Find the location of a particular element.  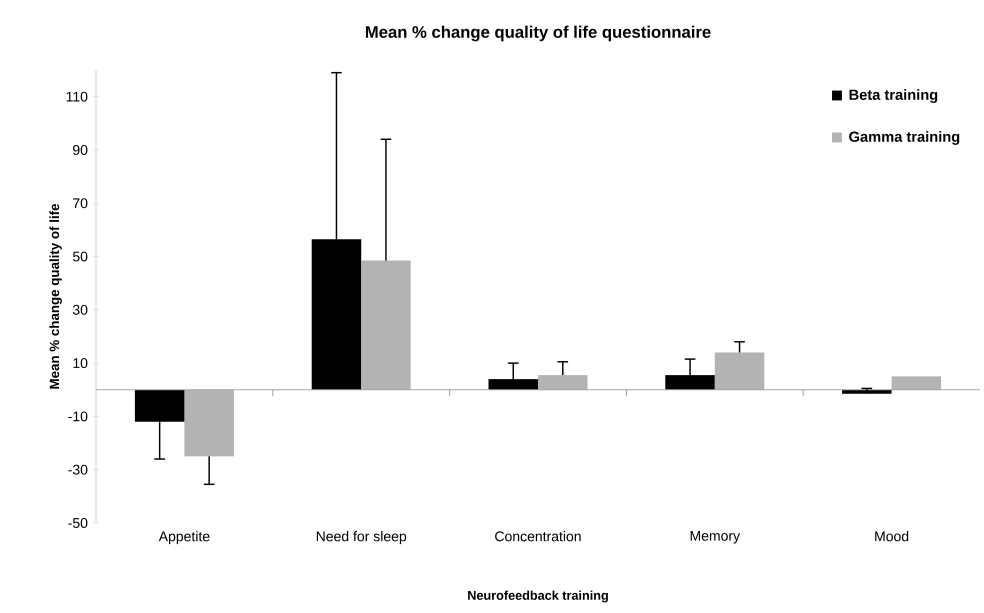

y-tick-label: 10 is located at coordinates (80, 363).